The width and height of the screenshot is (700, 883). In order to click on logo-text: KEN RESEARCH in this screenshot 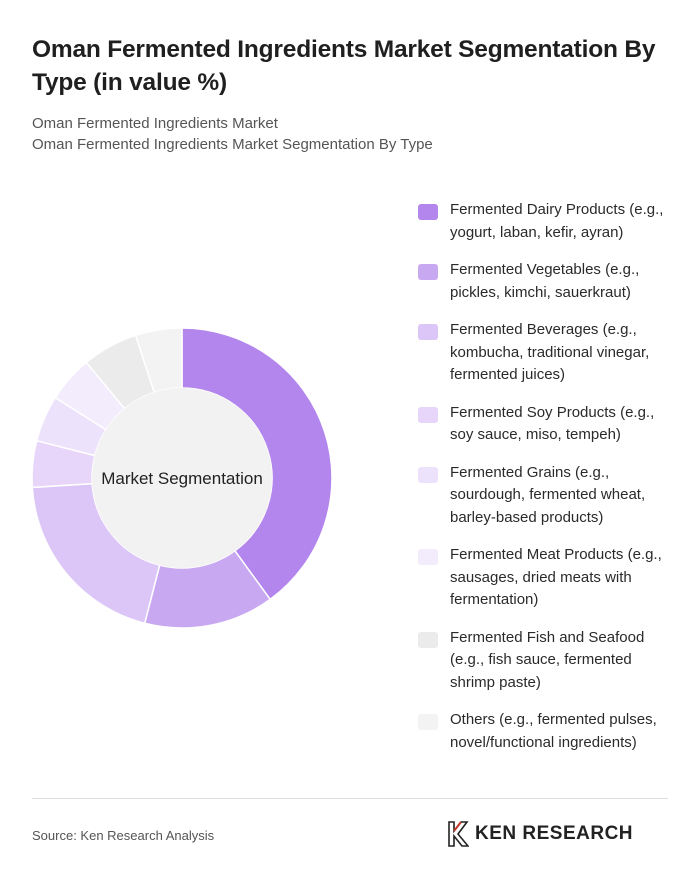, I will do `click(554, 833)`.